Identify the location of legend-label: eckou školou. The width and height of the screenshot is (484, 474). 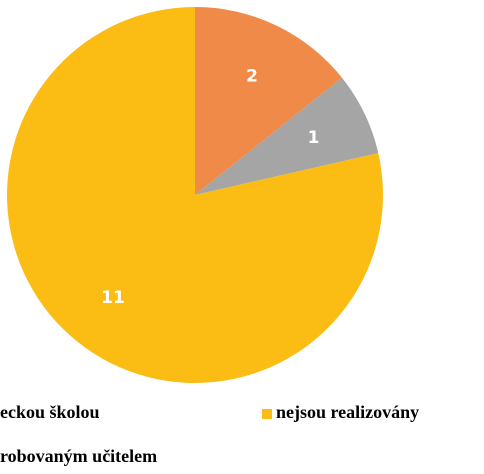
(50, 412).